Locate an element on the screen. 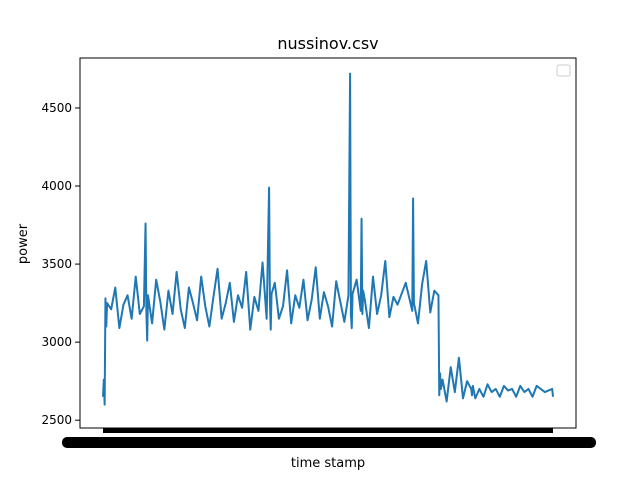 This screenshot has width=640, height=480. x-axis-label: time stamp is located at coordinates (328, 463).